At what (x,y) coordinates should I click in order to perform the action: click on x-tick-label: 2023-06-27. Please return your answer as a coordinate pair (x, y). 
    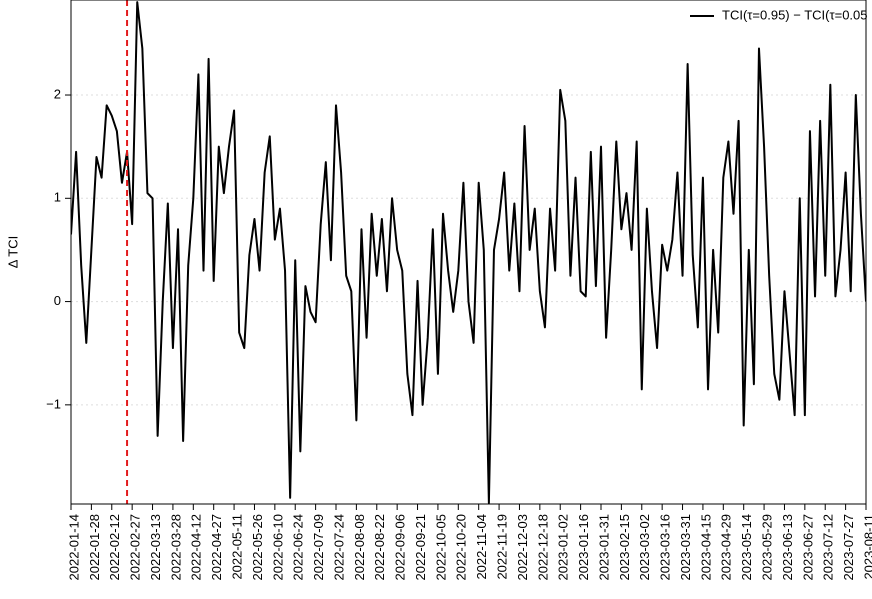
    Looking at the image, I should click on (807, 547).